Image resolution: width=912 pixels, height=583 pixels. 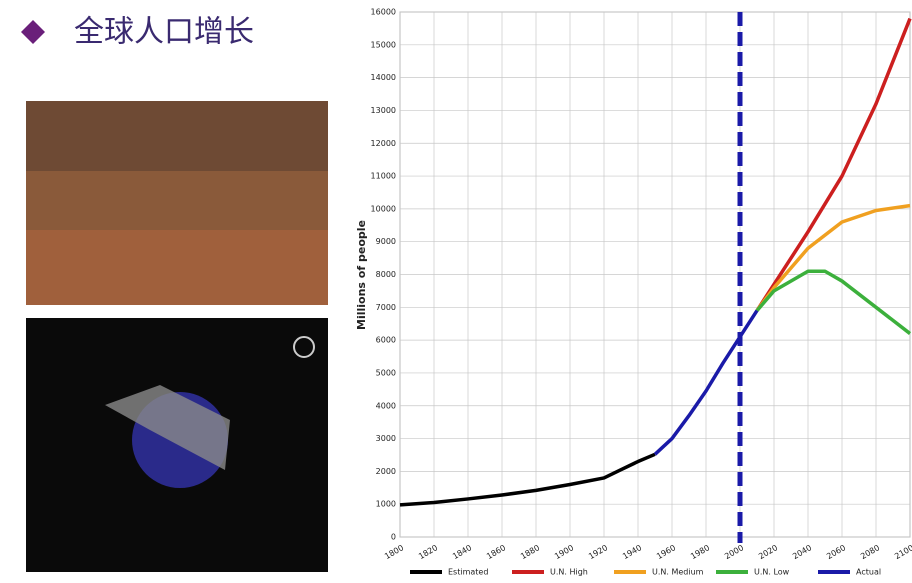 I want to click on y-tick-label: 0, so click(x=393, y=537).